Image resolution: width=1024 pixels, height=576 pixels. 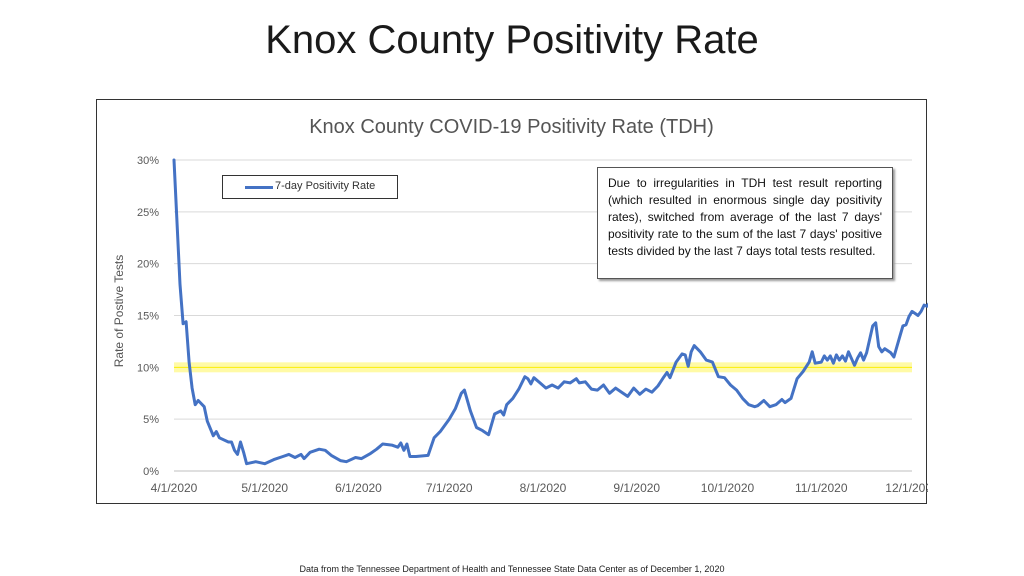 I want to click on y-tick-label: 25%, so click(x=148, y=213).